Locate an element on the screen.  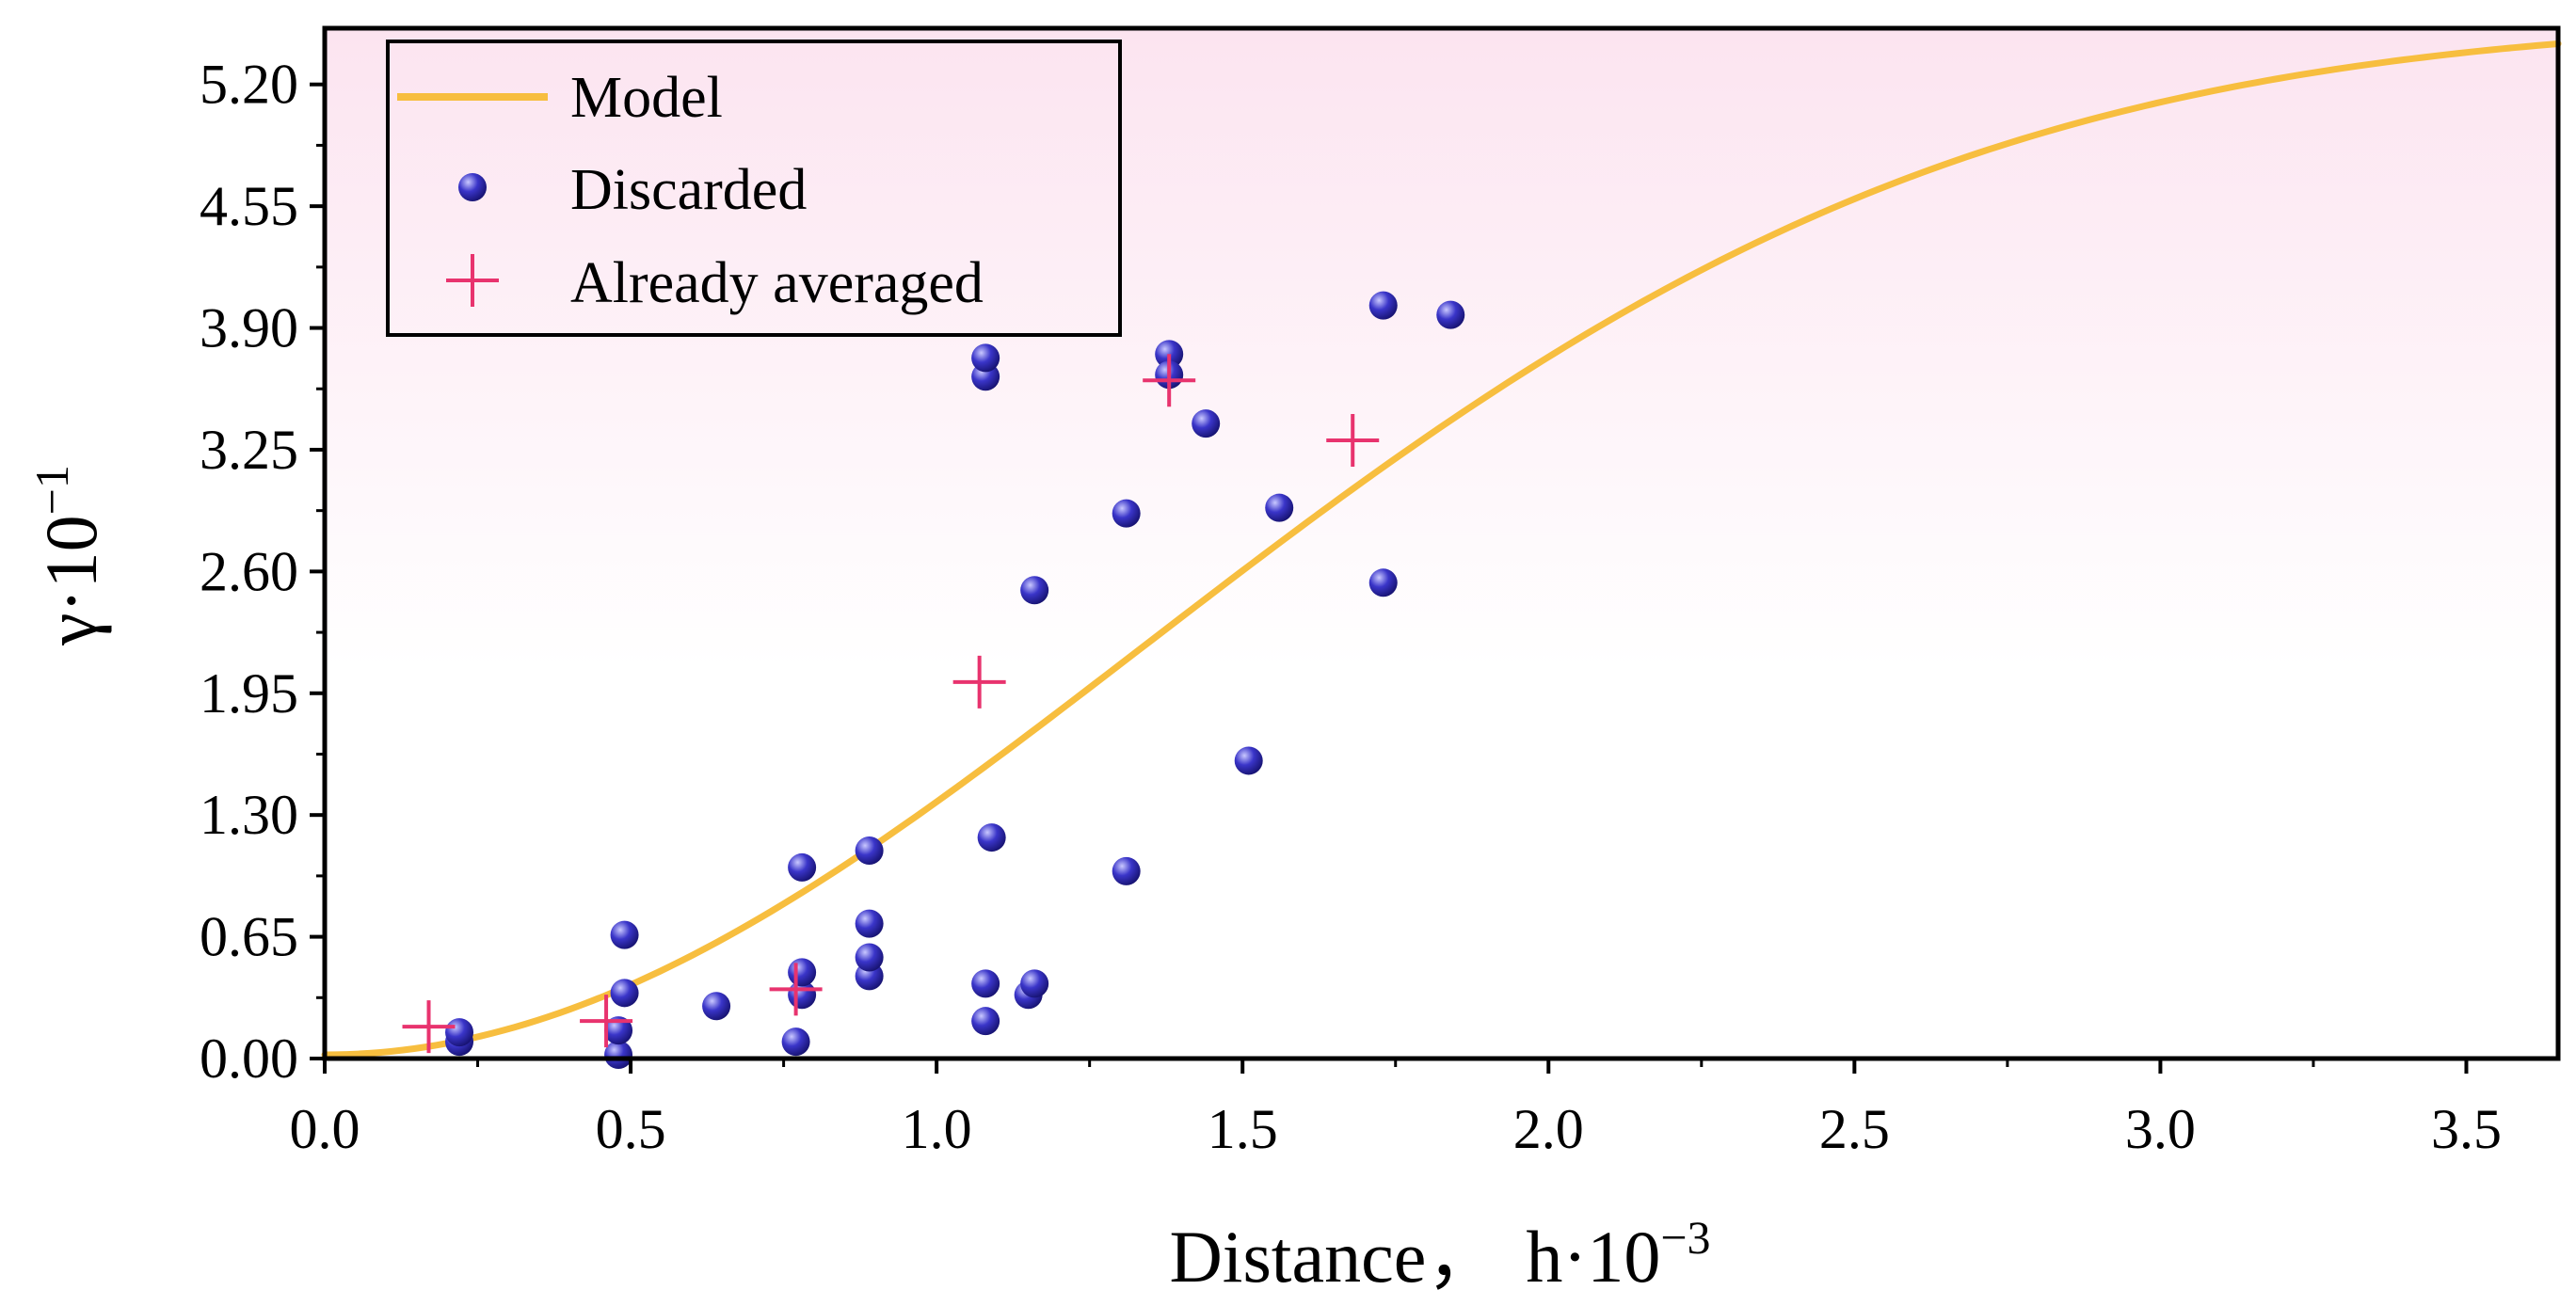
x-tick-label: 2.5 is located at coordinates (1854, 1129).